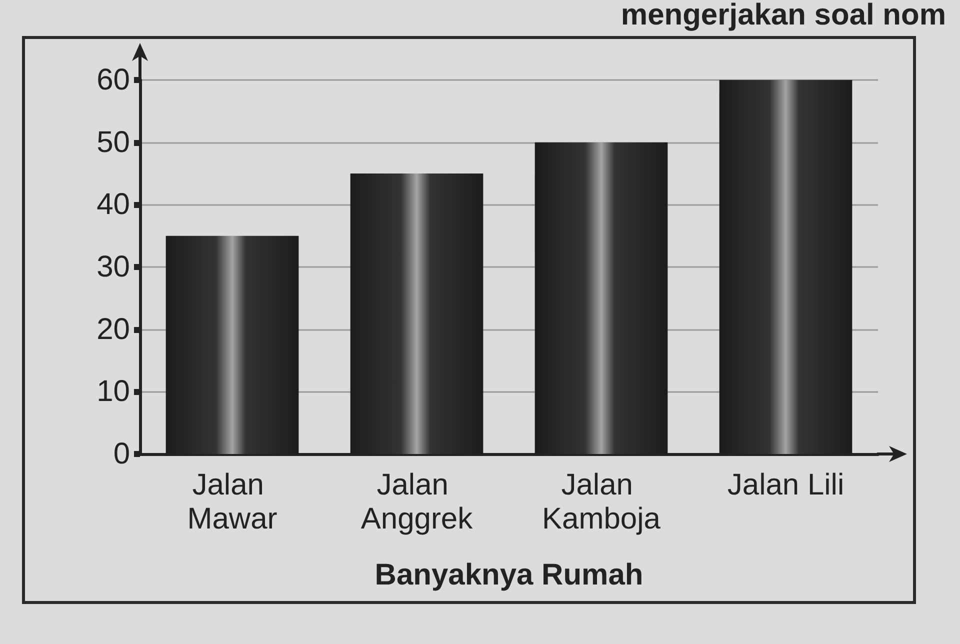 This screenshot has width=960, height=644. Describe the element at coordinates (113, 142) in the screenshot. I see `y-tick-label: 50` at that location.